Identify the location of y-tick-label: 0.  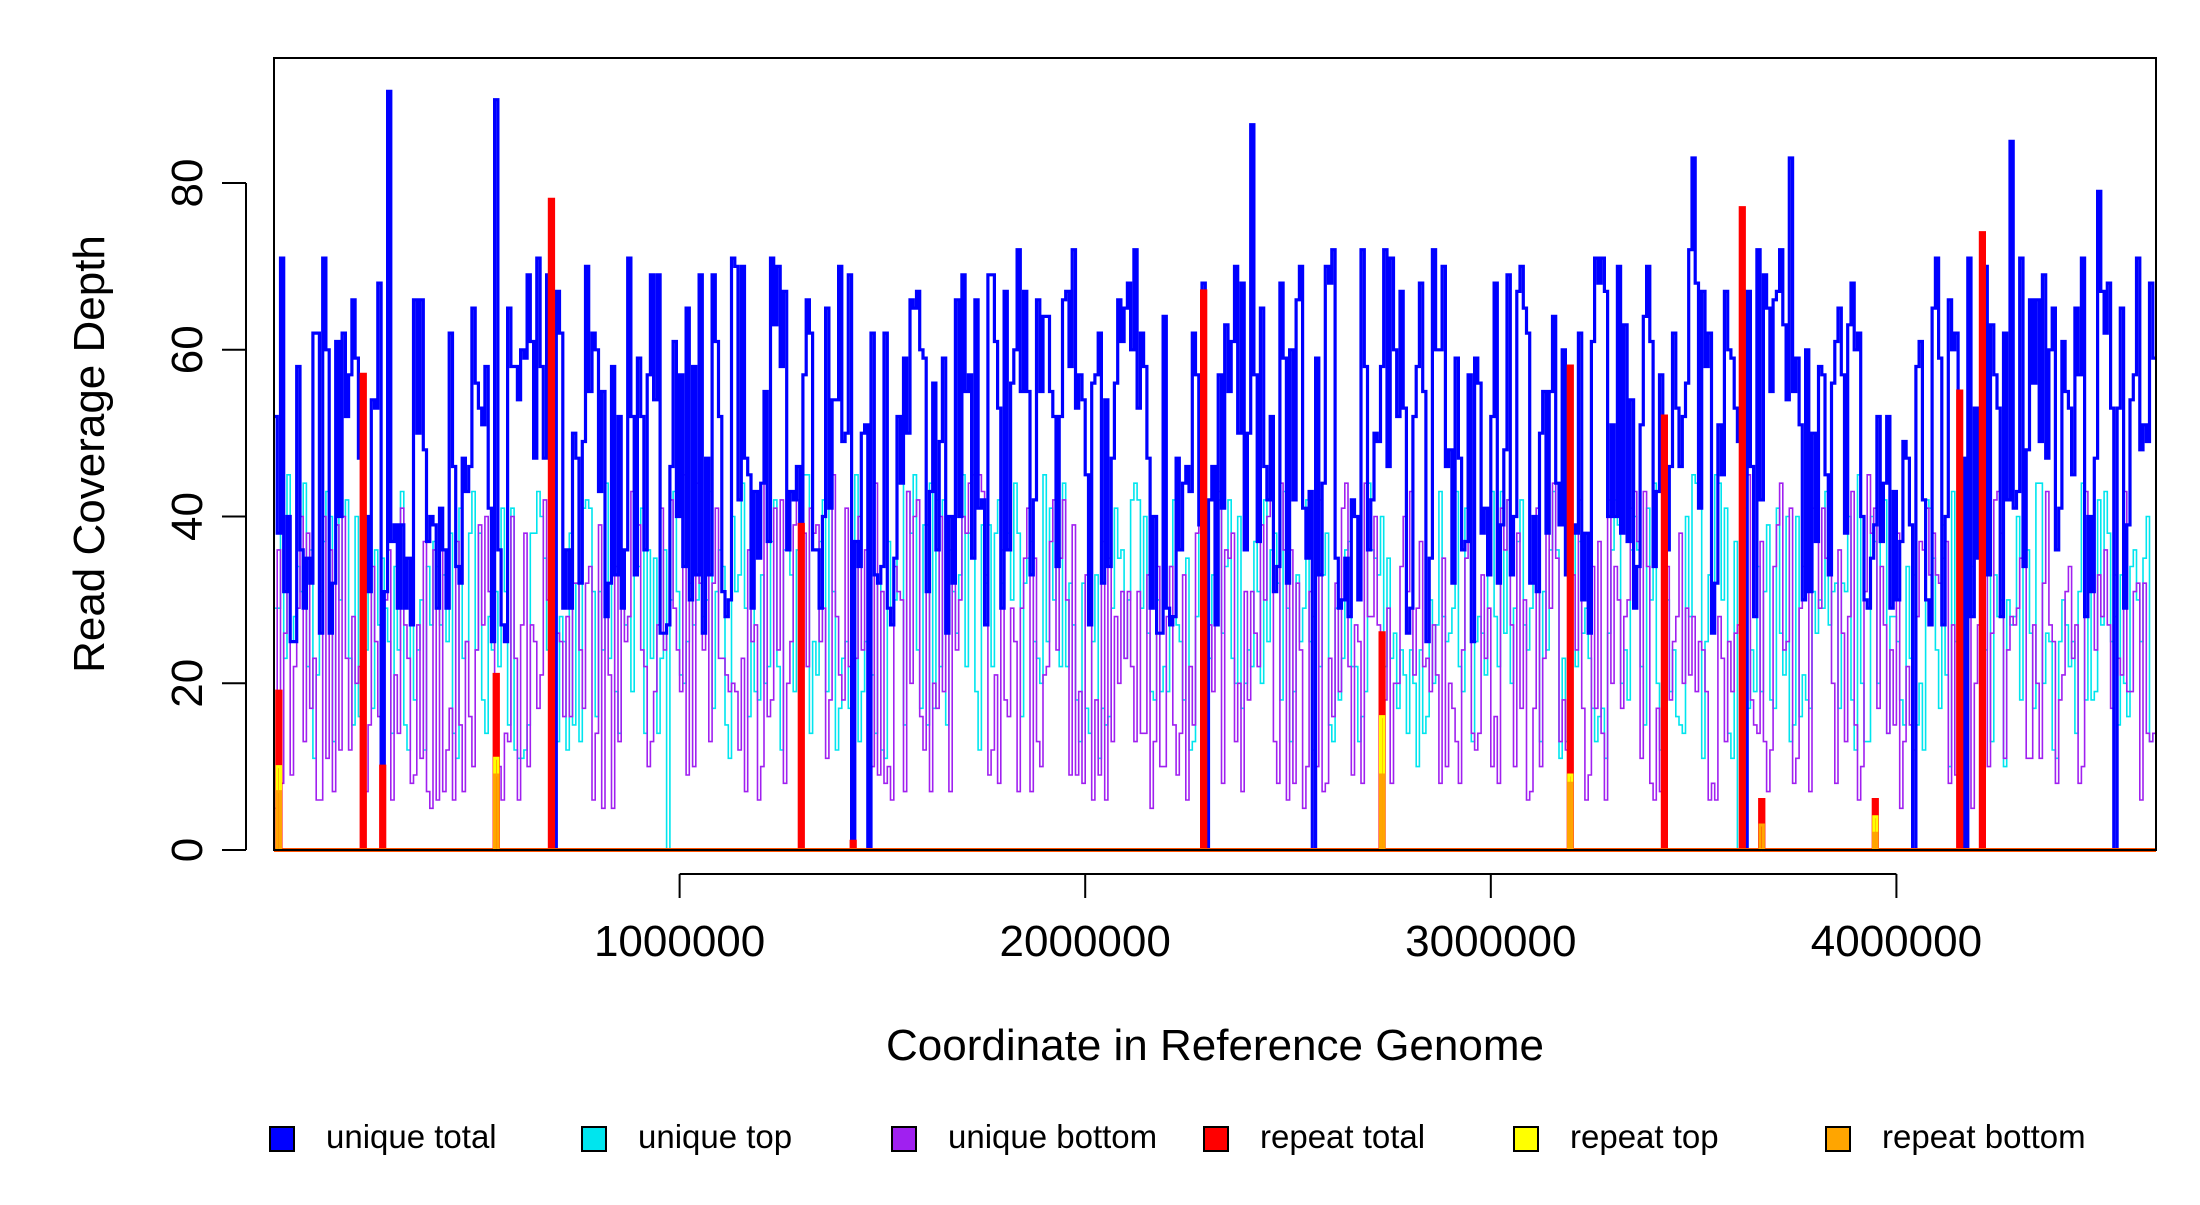
(187, 850).